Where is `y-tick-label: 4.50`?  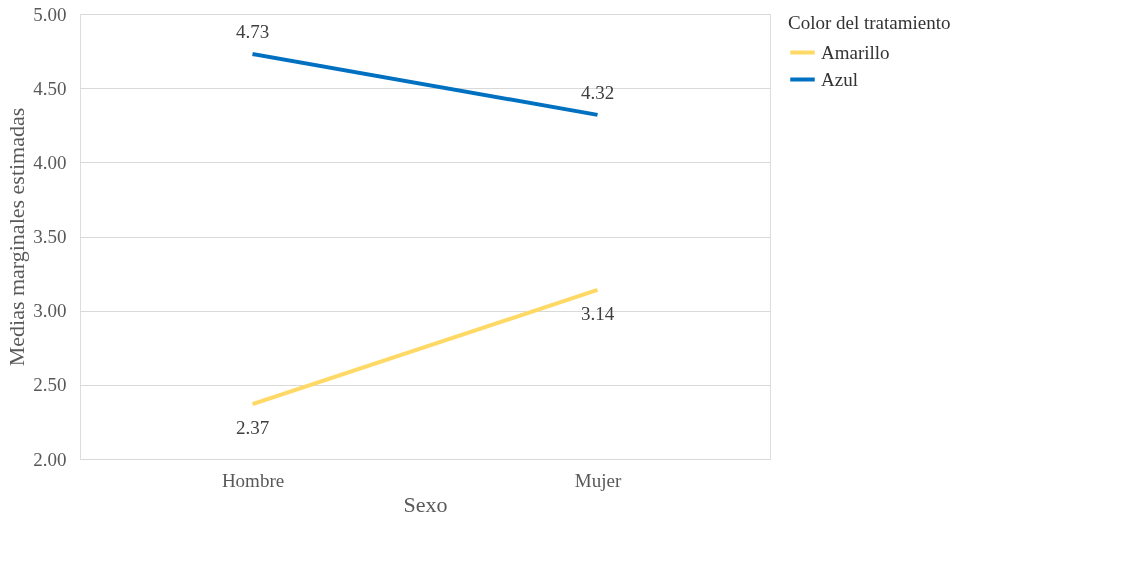
y-tick-label: 4.50 is located at coordinates (50, 88).